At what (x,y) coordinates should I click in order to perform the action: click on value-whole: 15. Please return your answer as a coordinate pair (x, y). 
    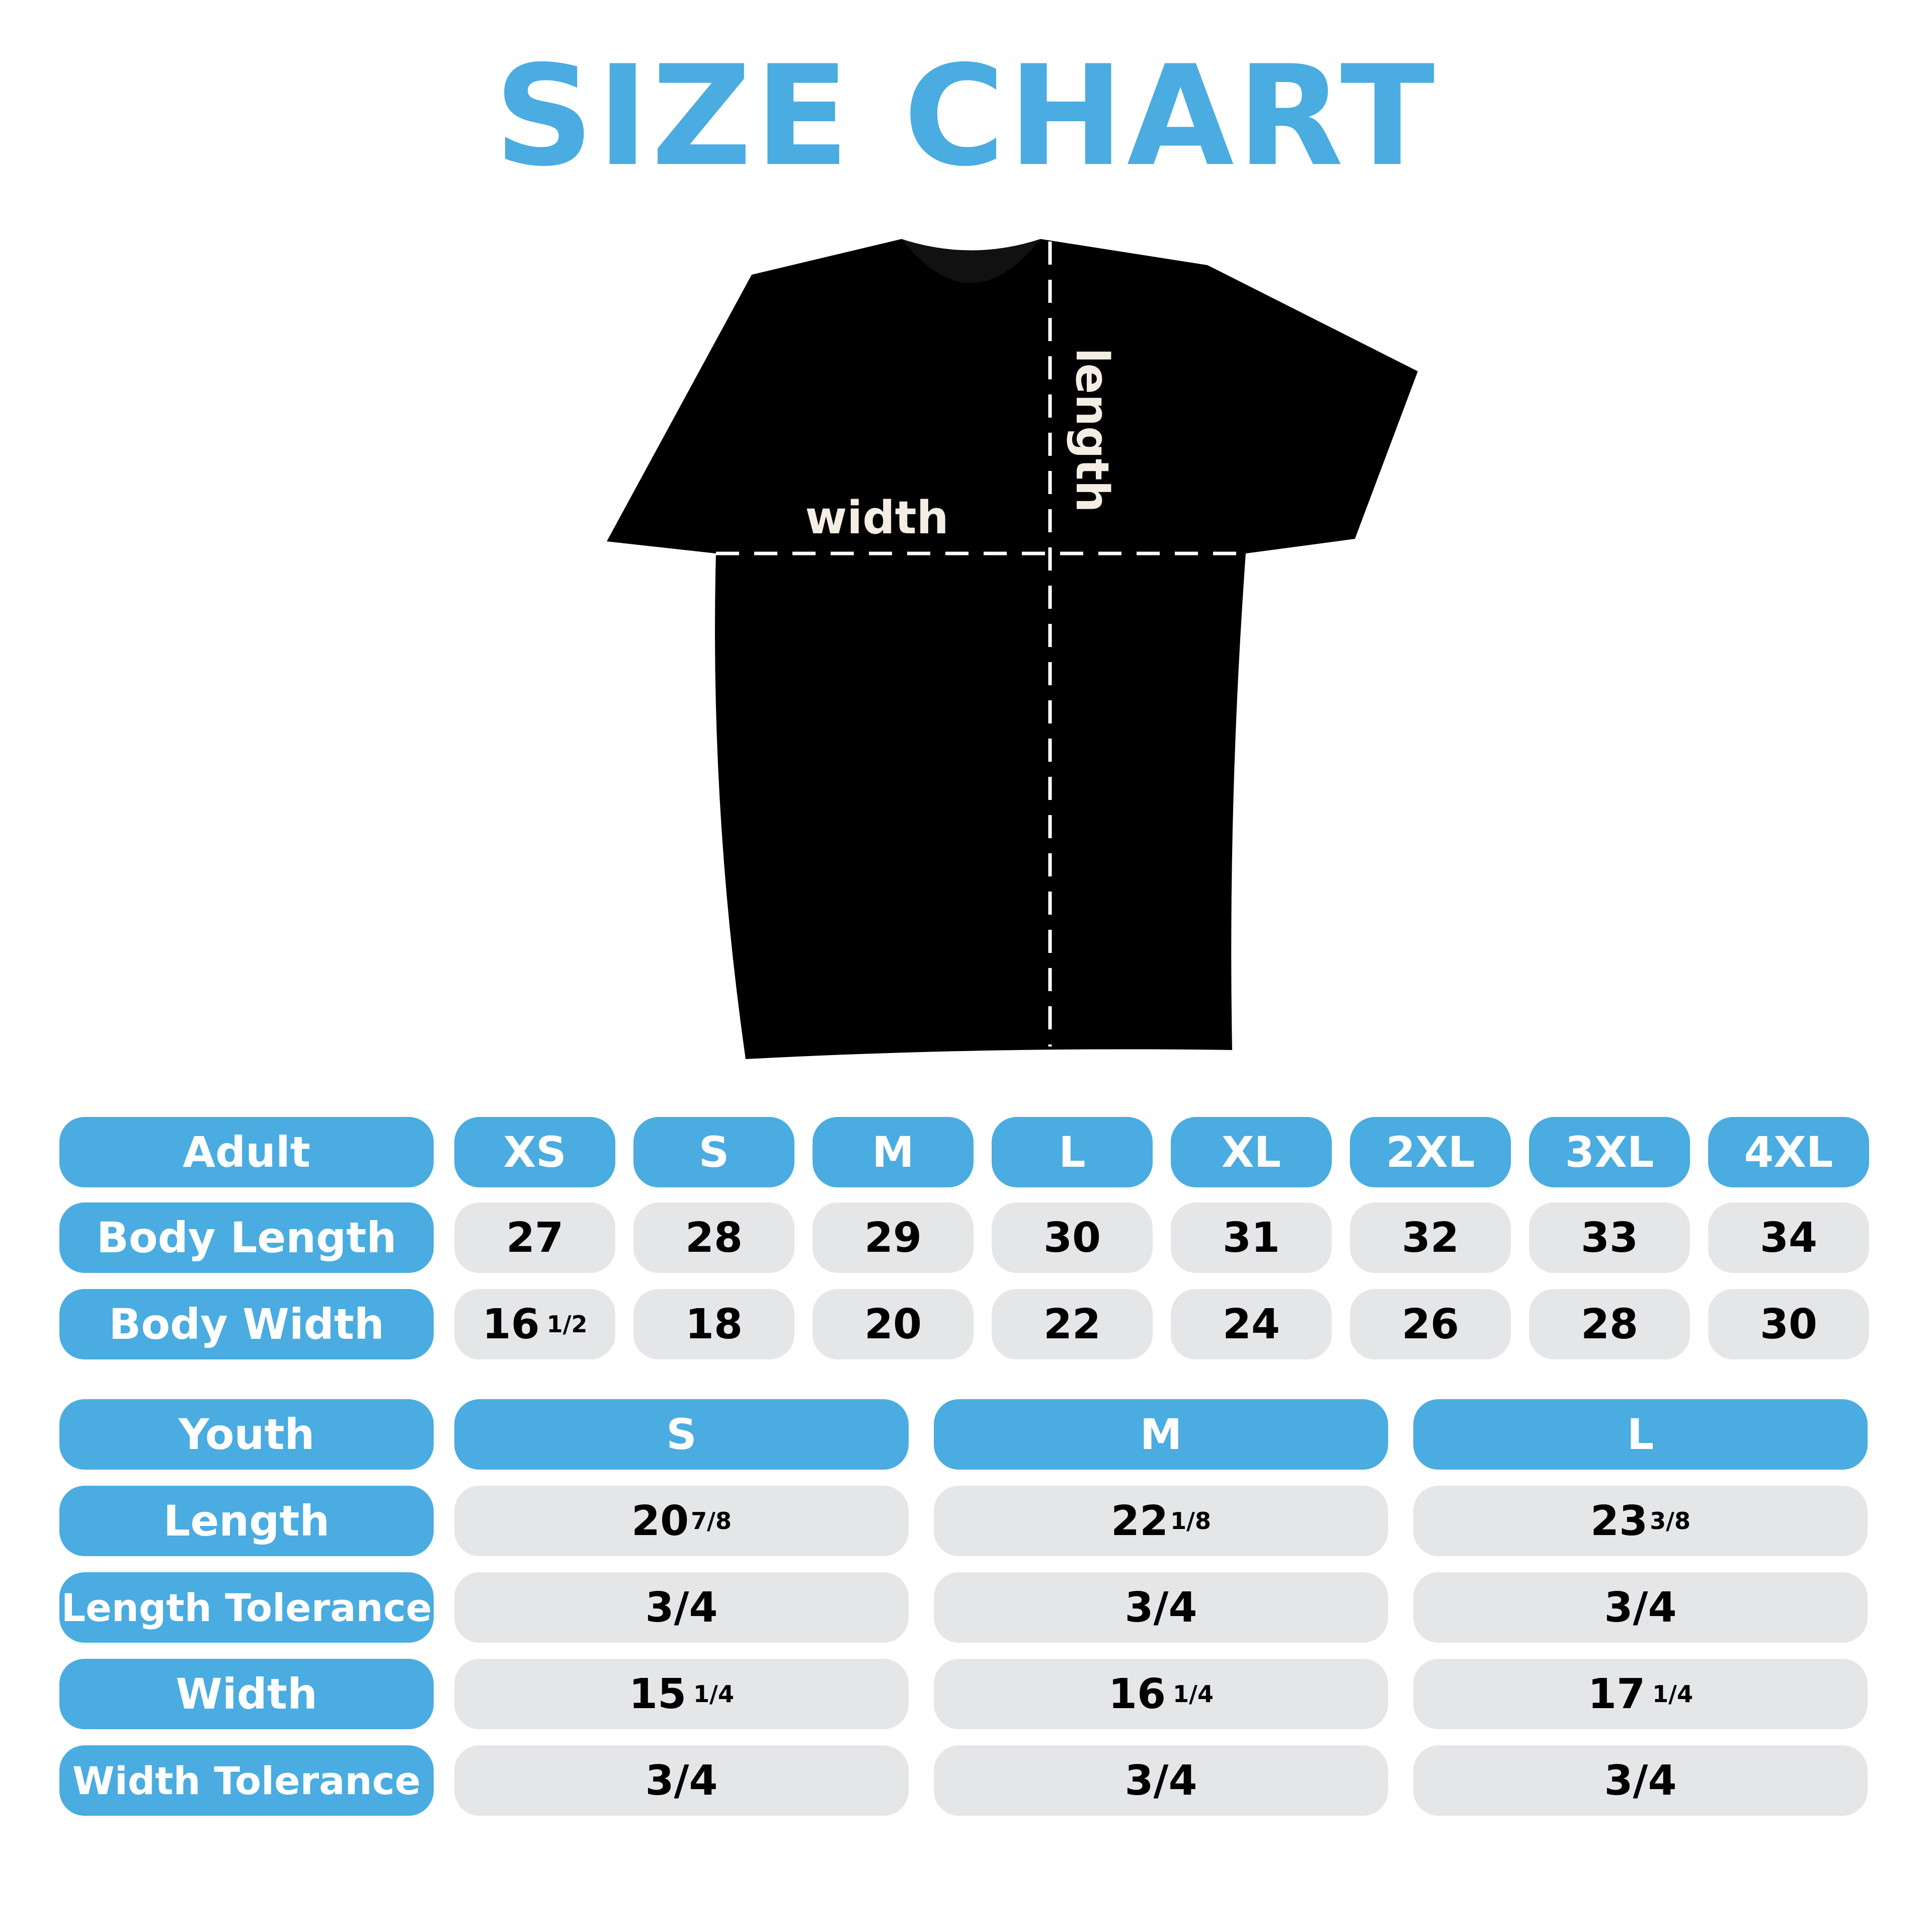
    Looking at the image, I should click on (658, 1694).